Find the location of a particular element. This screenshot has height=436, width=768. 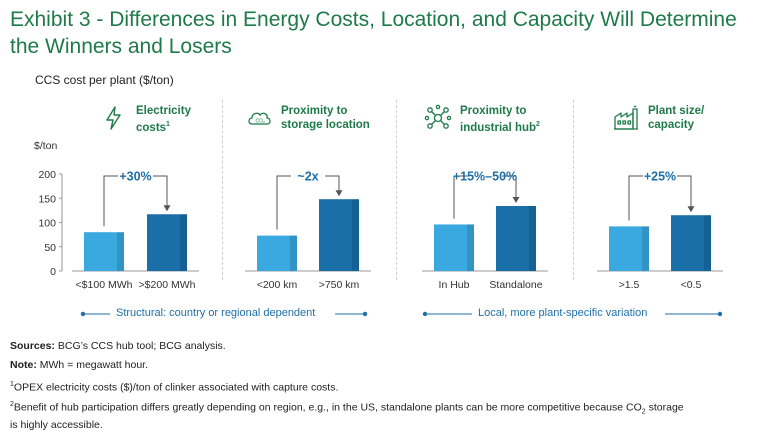

panel-header-electricity: Electricity costs1 is located at coordinates (145, 122).